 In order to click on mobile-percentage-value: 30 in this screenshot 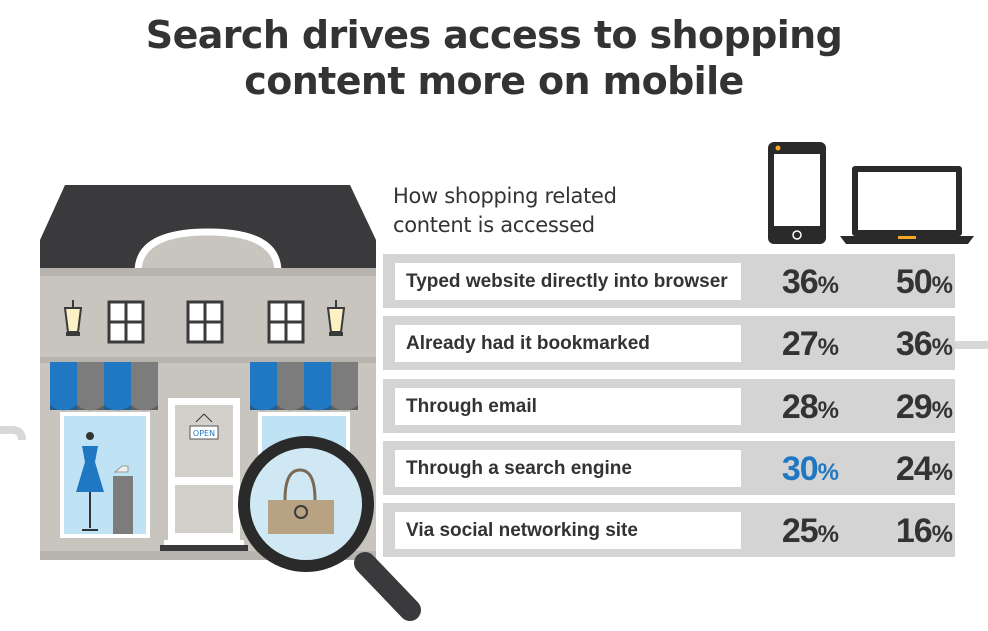, I will do `click(800, 469)`.